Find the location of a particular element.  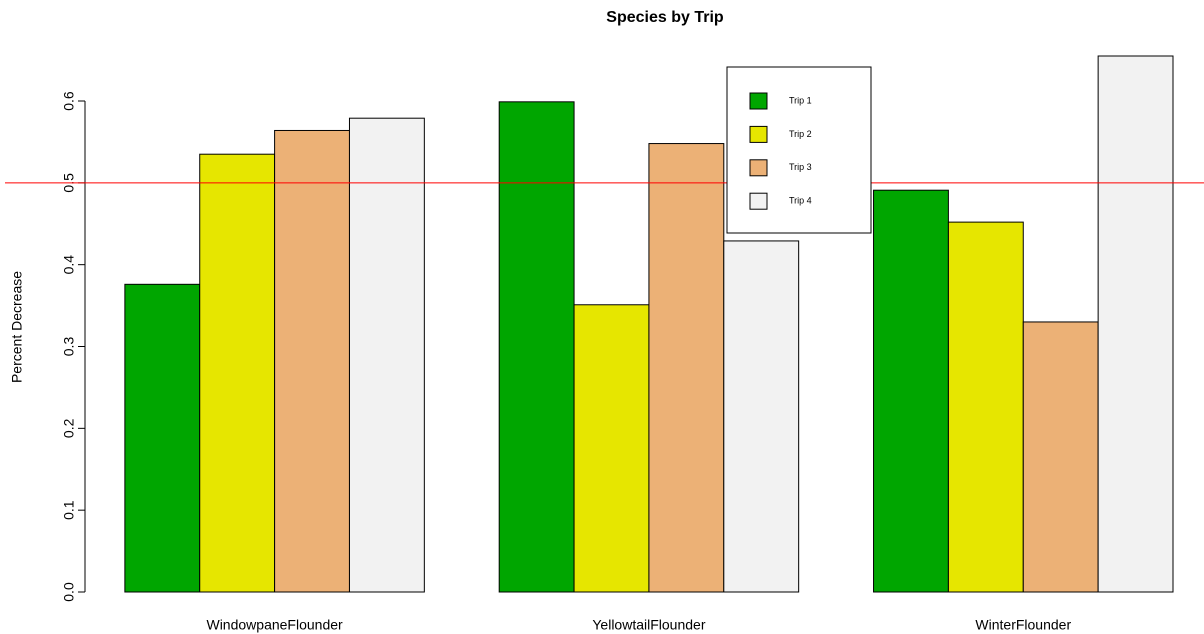

legend-label: Trip 4 is located at coordinates (800, 201).